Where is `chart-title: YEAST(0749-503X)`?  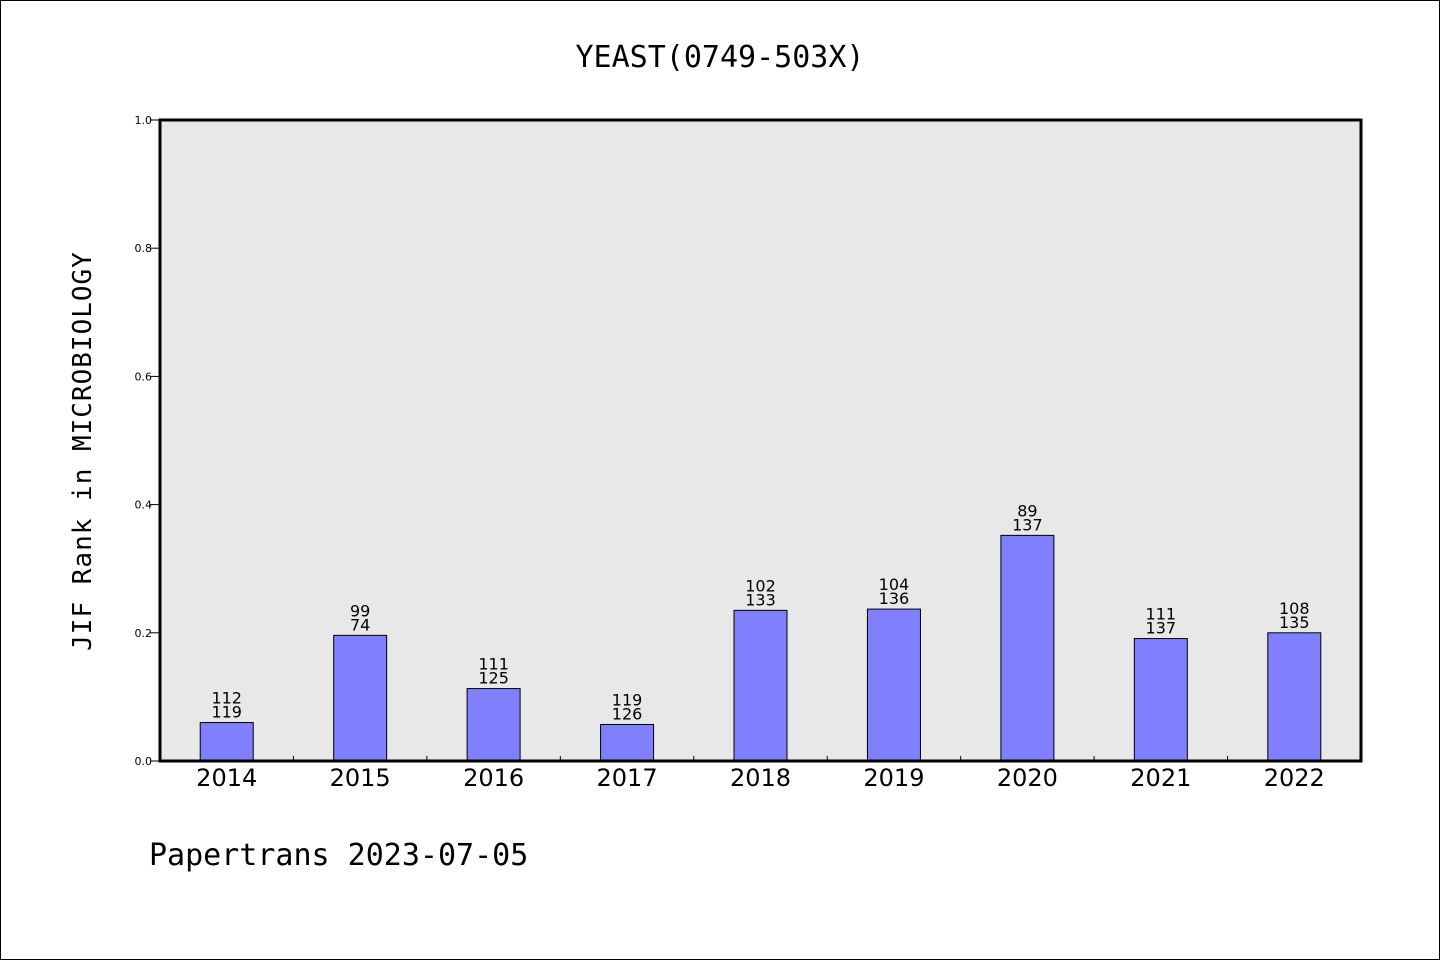 chart-title: YEAST(0749-503X) is located at coordinates (720, 57).